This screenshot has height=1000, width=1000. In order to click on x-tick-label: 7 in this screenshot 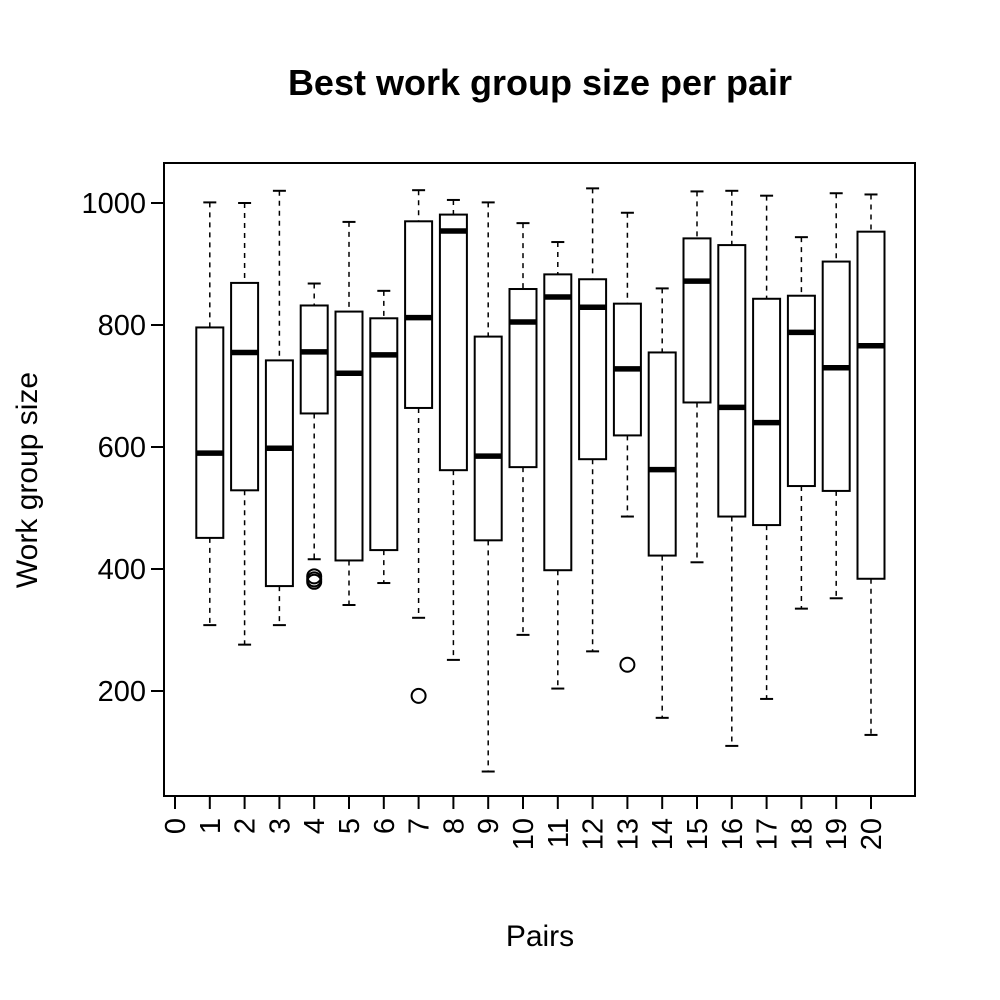, I will do `click(420, 826)`.